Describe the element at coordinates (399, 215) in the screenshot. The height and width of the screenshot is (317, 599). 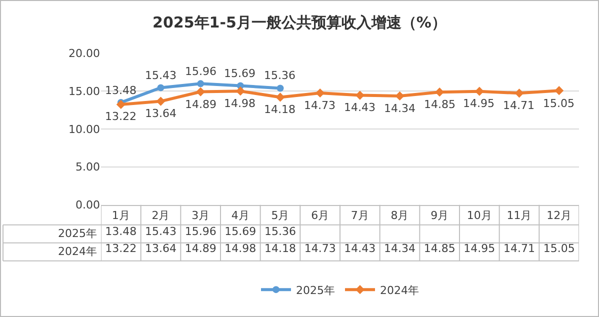
I see `x-tick-label: 8月` at that location.